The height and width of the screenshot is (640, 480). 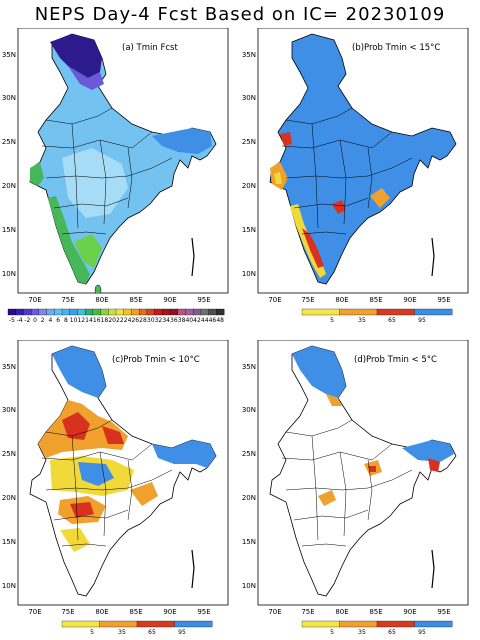 What do you see at coordinates (182, 320) in the screenshot?
I see `colorbar-tick-label: 38` at bounding box center [182, 320].